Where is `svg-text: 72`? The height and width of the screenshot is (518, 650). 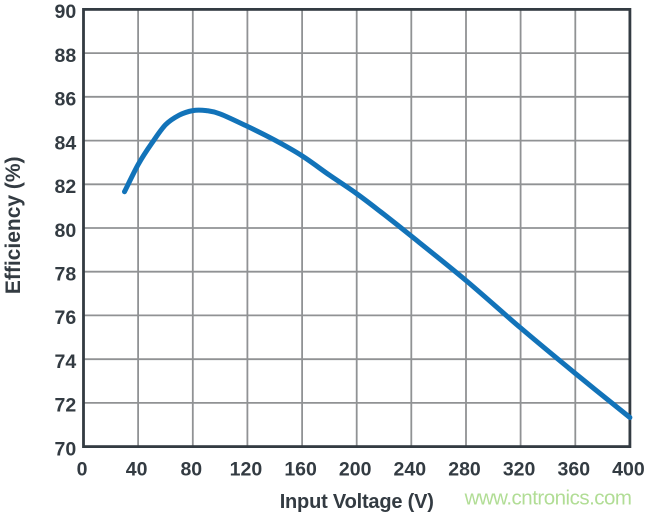 svg-text: 72 is located at coordinates (65, 406).